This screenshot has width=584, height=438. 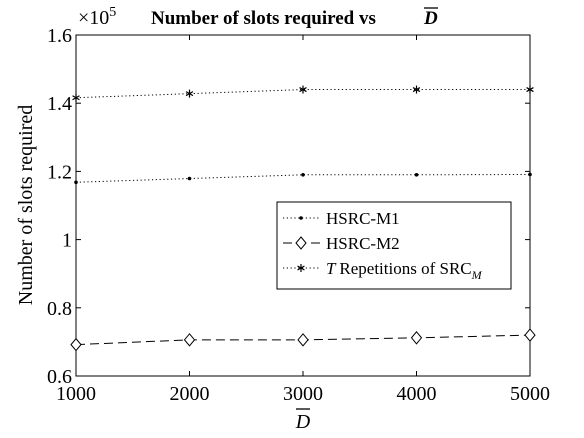 I want to click on legend-label-2: HSRC-M2, so click(x=363, y=243).